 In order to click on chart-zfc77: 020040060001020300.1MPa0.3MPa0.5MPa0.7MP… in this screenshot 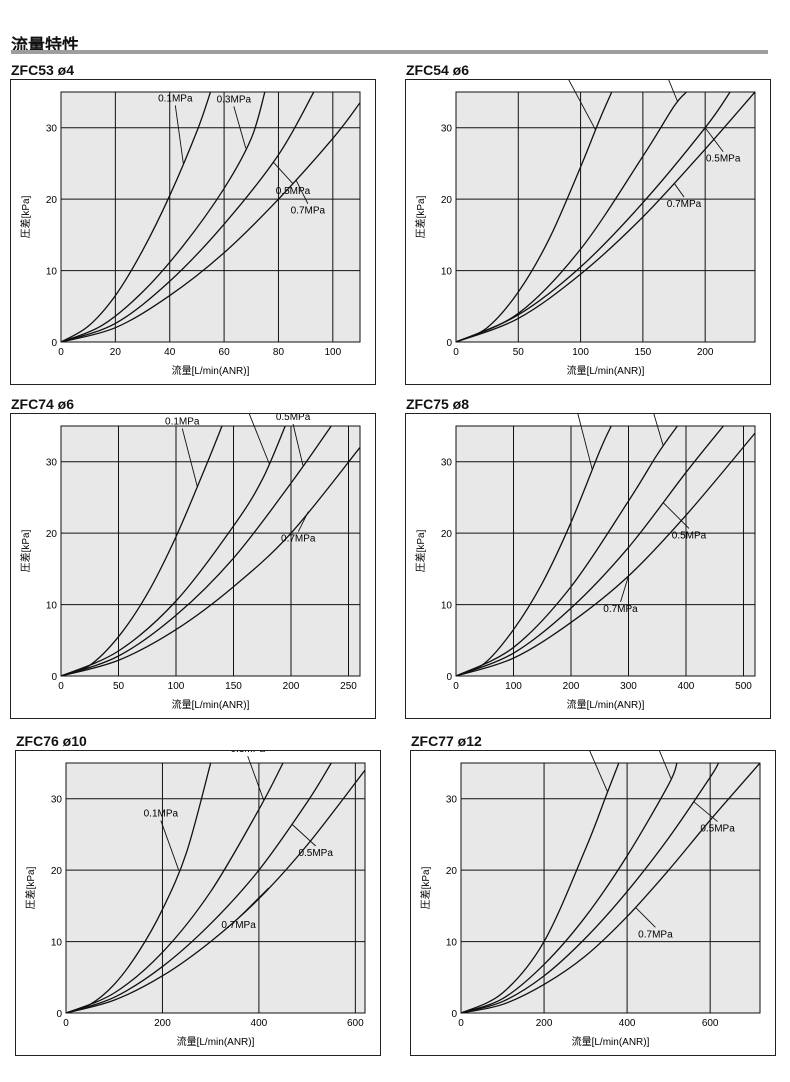, I will do `click(593, 903)`.